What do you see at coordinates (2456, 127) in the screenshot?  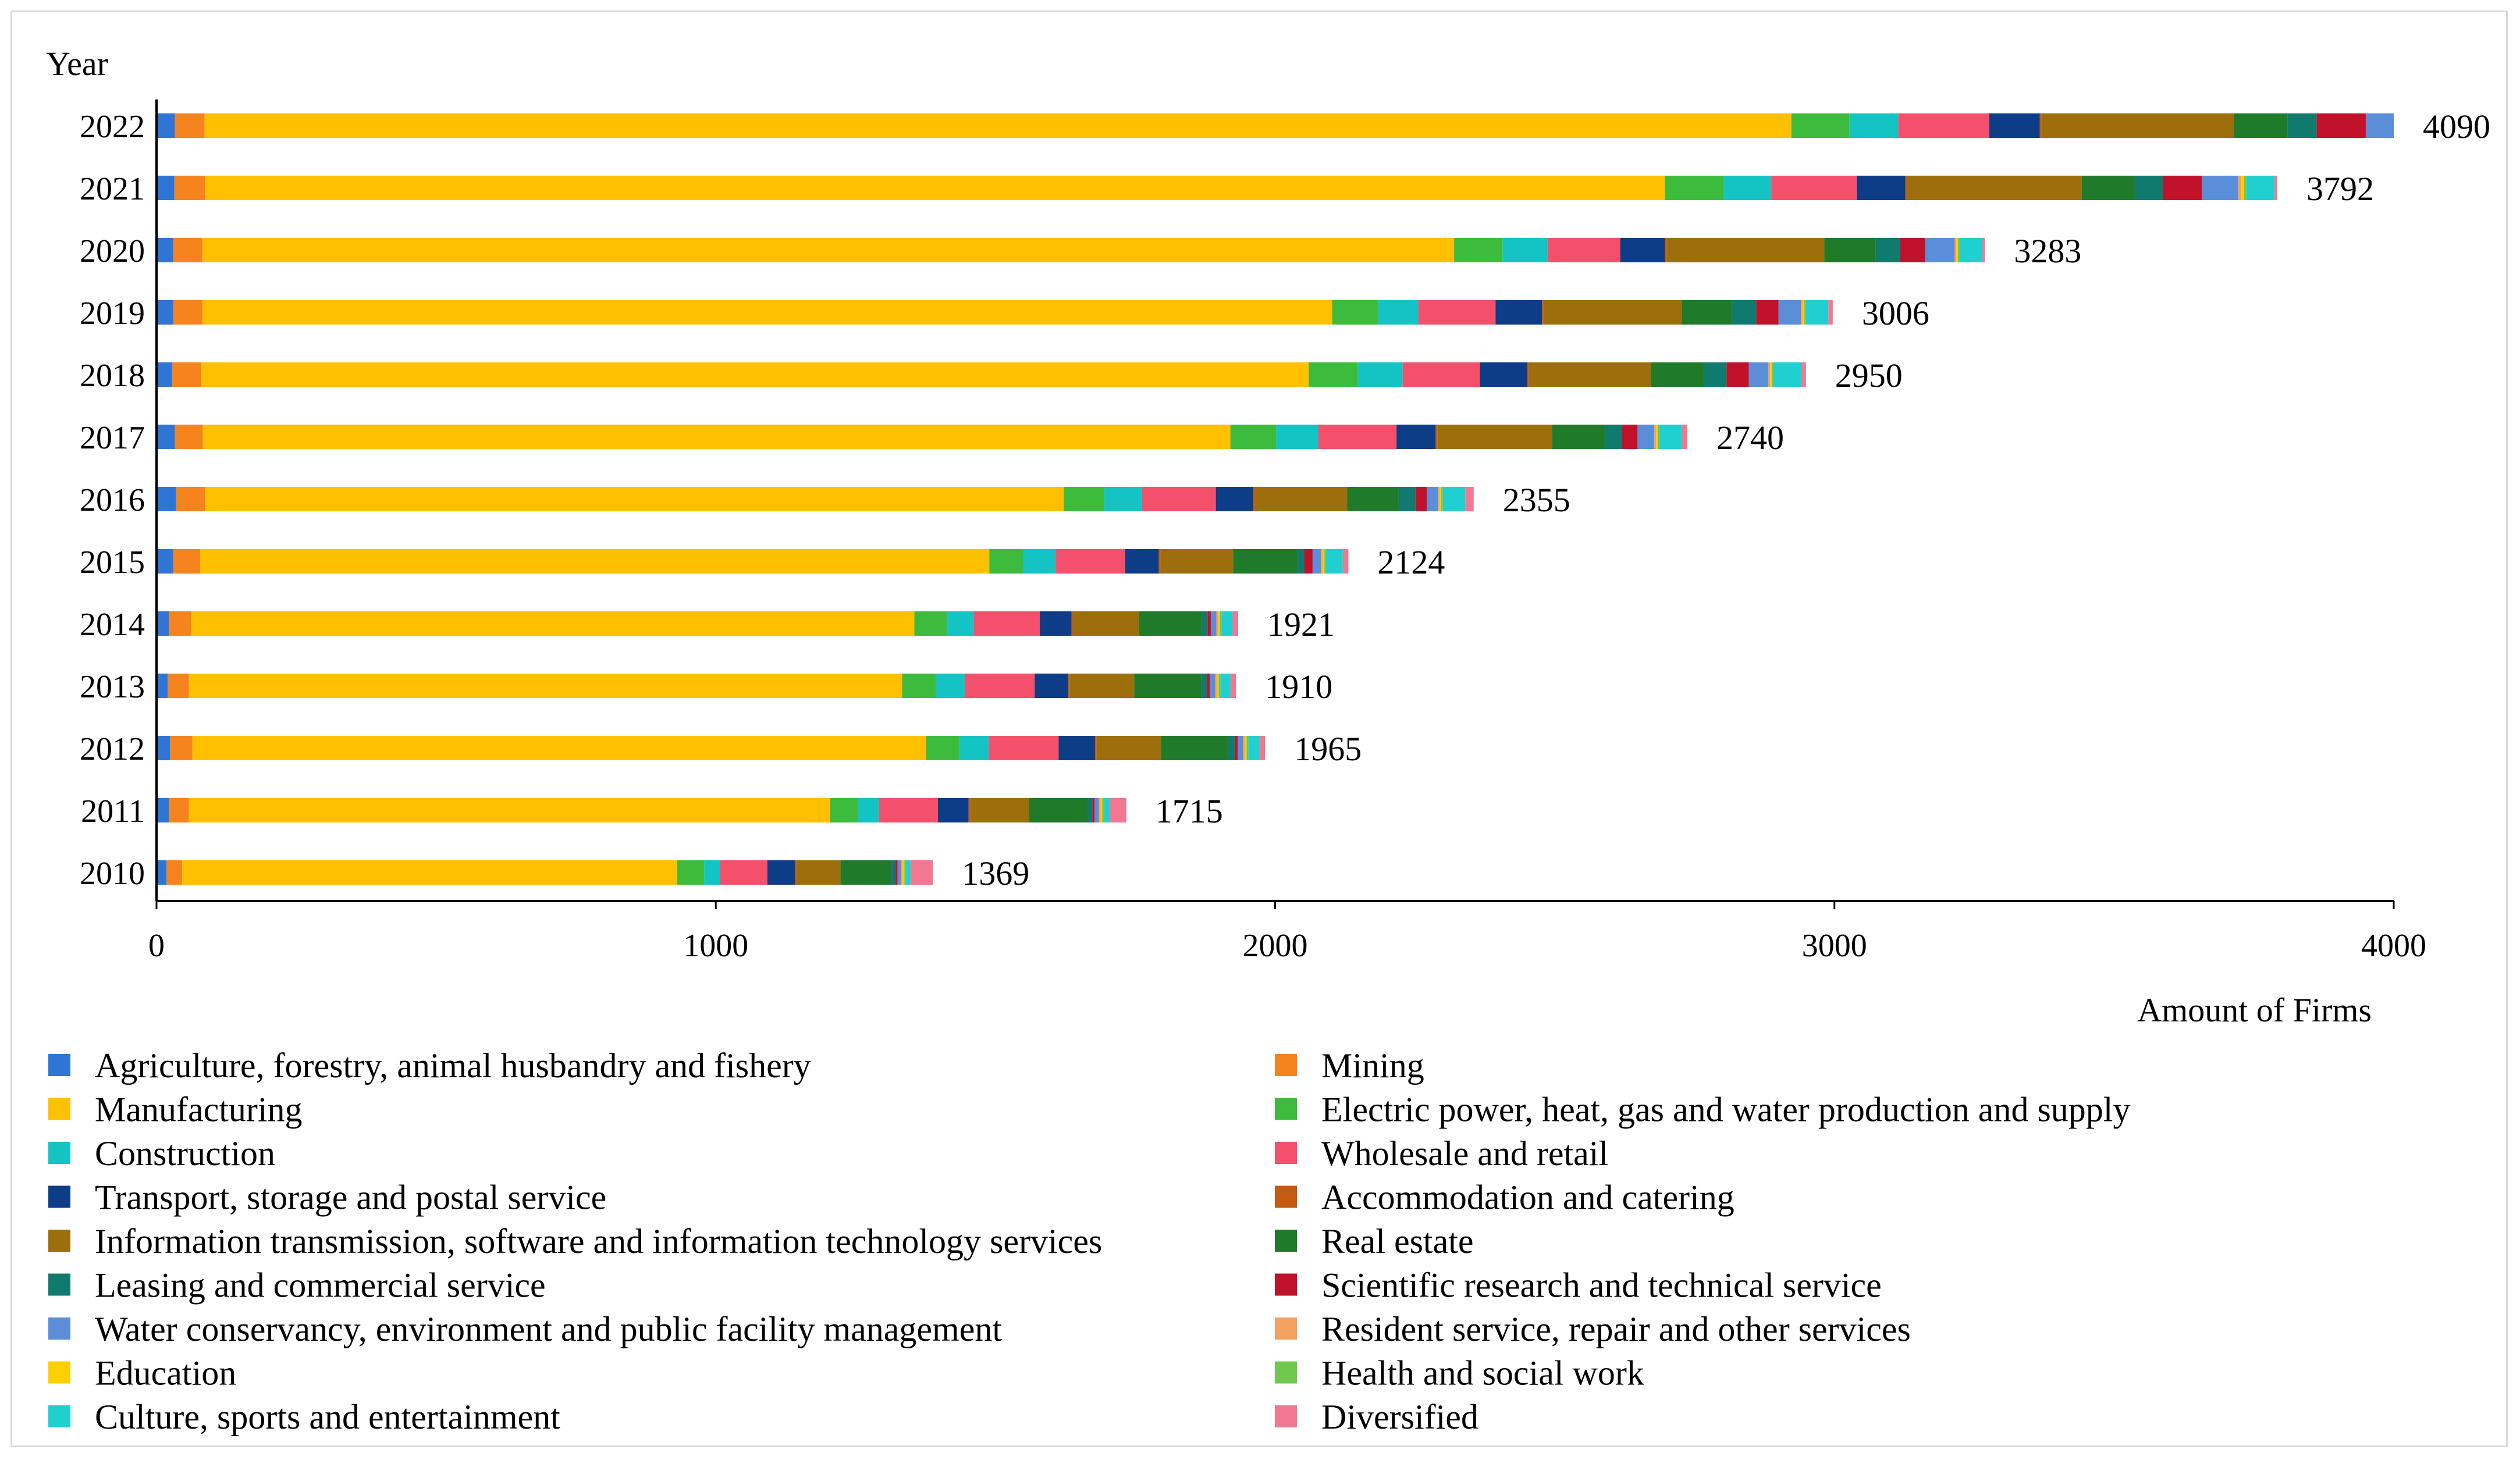 I see `total-label-2022: 4090` at bounding box center [2456, 127].